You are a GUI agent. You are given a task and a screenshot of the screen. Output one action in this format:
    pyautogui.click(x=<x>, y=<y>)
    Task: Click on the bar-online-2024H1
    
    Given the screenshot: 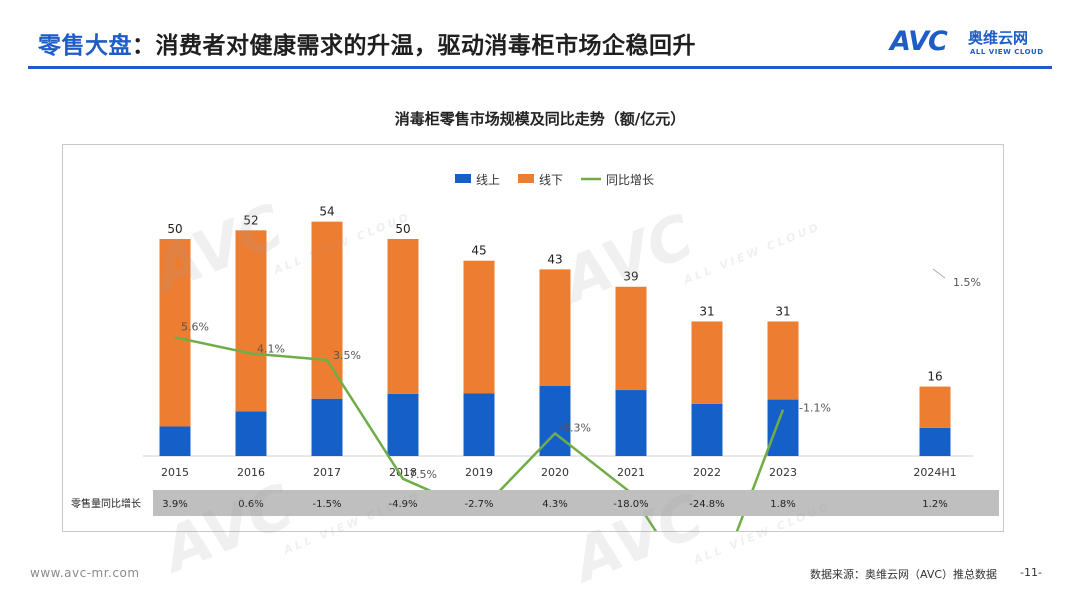 What is the action you would take?
    pyautogui.click(x=935, y=441)
    